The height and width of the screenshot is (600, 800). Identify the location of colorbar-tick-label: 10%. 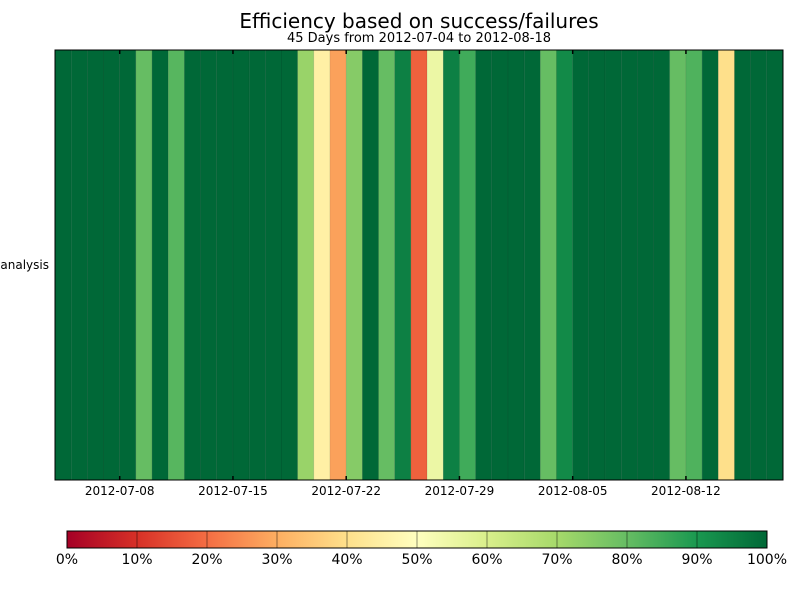
(136, 560).